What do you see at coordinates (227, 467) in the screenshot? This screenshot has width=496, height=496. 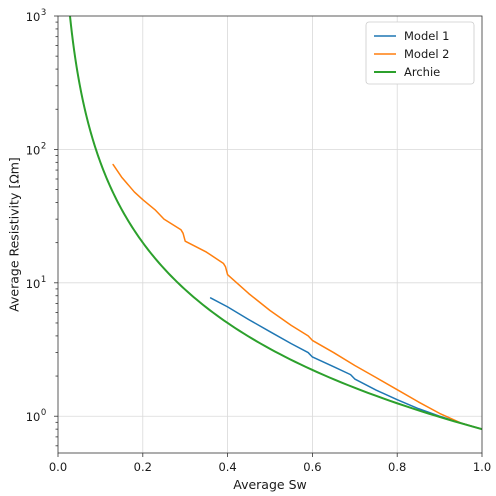 I see `x-tick-label: 0.4` at bounding box center [227, 467].